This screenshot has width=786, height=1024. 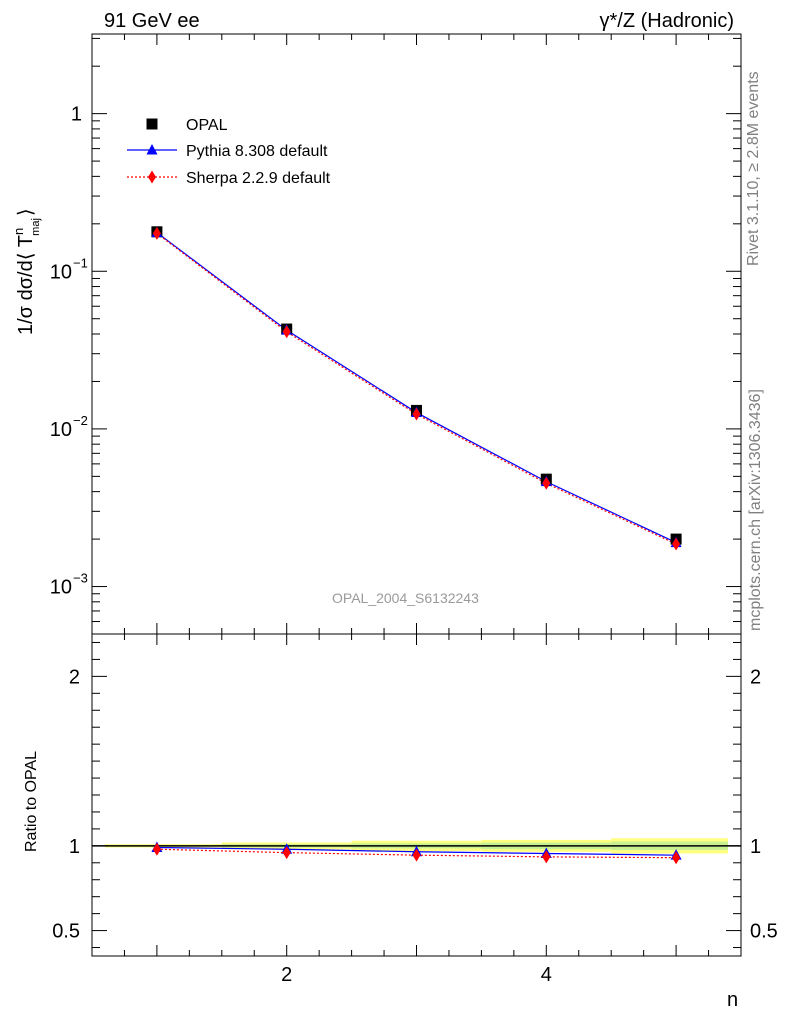 What do you see at coordinates (405, 598) in the screenshot?
I see `analysis-watermark: OPAL_2004_S6132243` at bounding box center [405, 598].